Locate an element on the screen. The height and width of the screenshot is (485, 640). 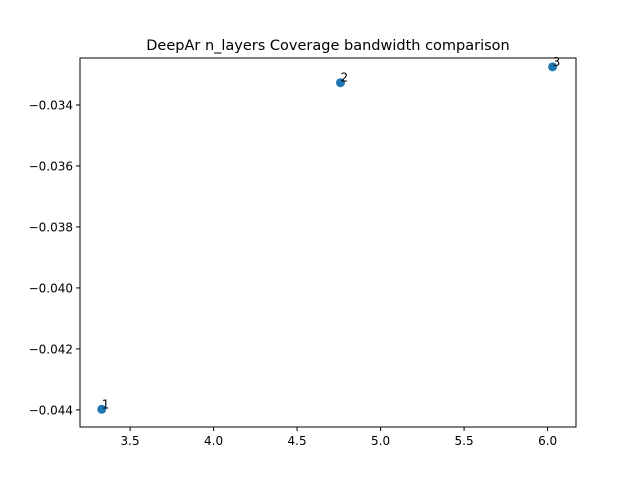
y-tick-label: −0.044 is located at coordinates (51, 410).